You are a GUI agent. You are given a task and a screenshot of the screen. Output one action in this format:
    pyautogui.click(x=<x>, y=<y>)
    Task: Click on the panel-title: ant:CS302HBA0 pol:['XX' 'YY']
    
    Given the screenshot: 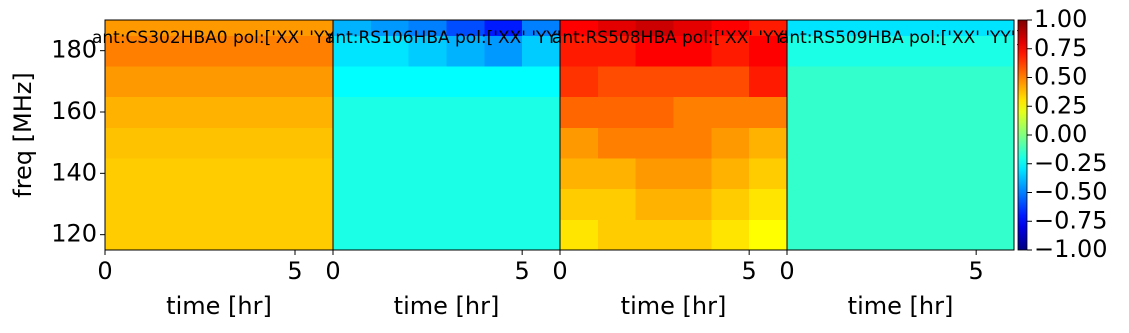 What is the action you would take?
    pyautogui.click(x=219, y=38)
    